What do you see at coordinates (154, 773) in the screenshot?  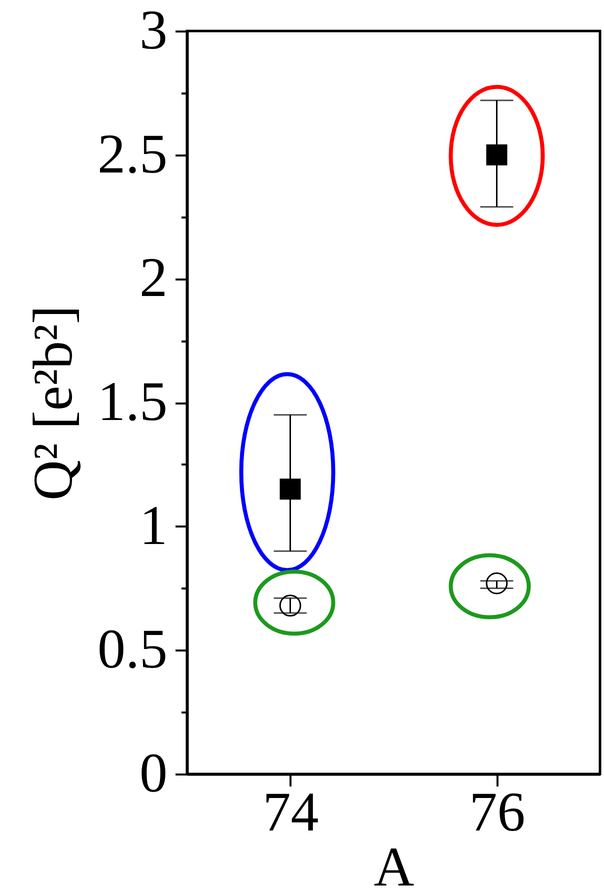 I see `y-tick-label: 0` at bounding box center [154, 773].